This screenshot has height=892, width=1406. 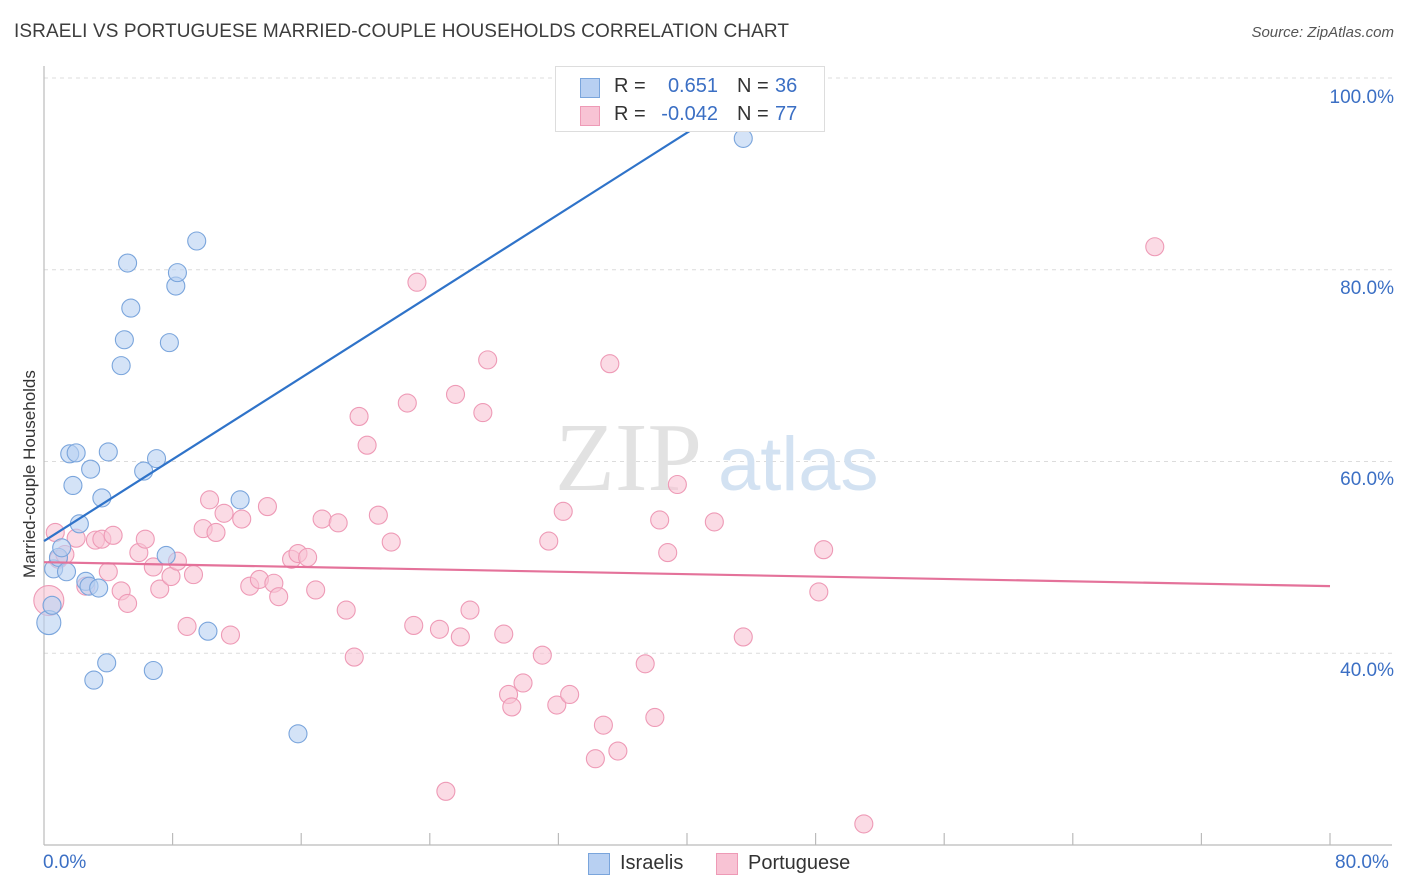 I want to click on legend-n-label: N =, so click(x=753, y=86).